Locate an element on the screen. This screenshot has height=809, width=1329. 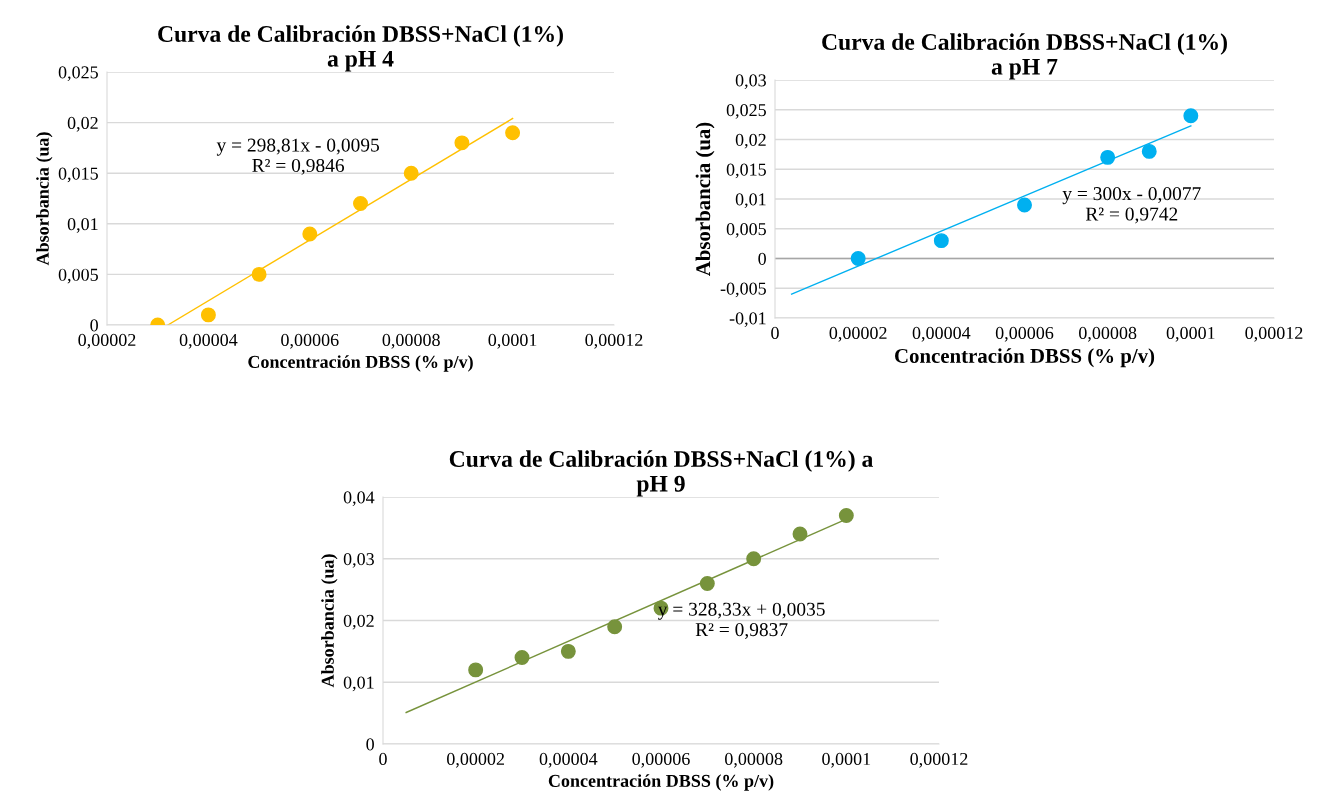
chart-title: Curva de Calibración DBSS+NaCl (1%) a pH 4 is located at coordinates (360, 48).